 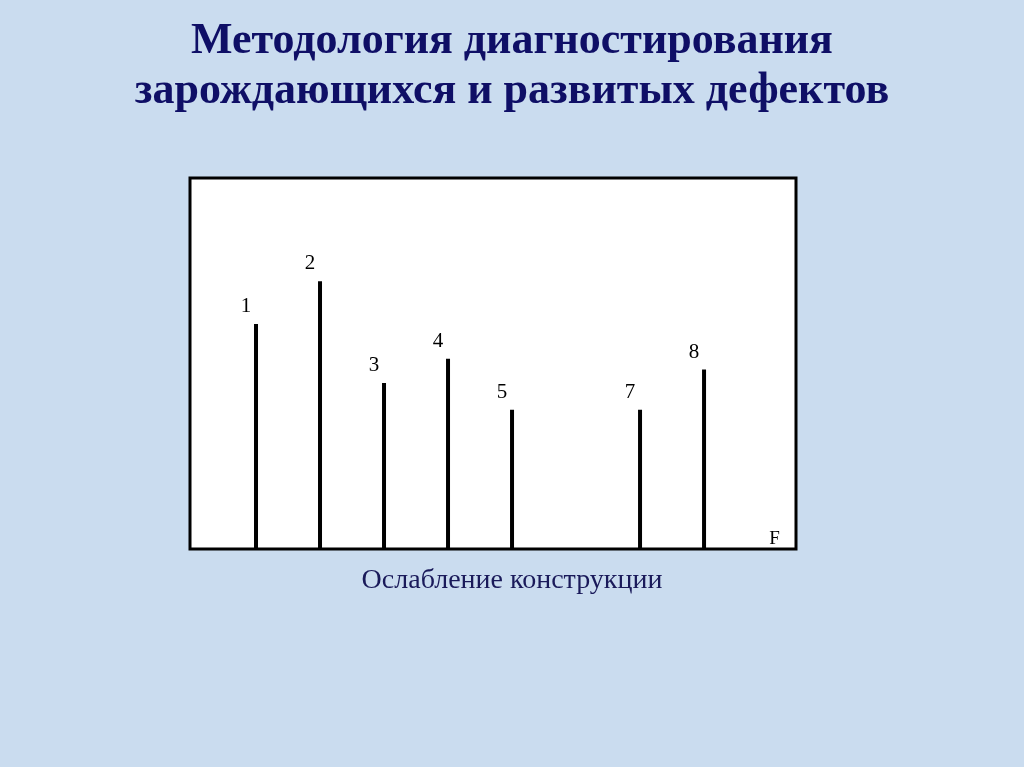 What do you see at coordinates (512, 64) in the screenshot?
I see `chart-title: Методология диагностирования зарождающихся и развитых дефектов` at bounding box center [512, 64].